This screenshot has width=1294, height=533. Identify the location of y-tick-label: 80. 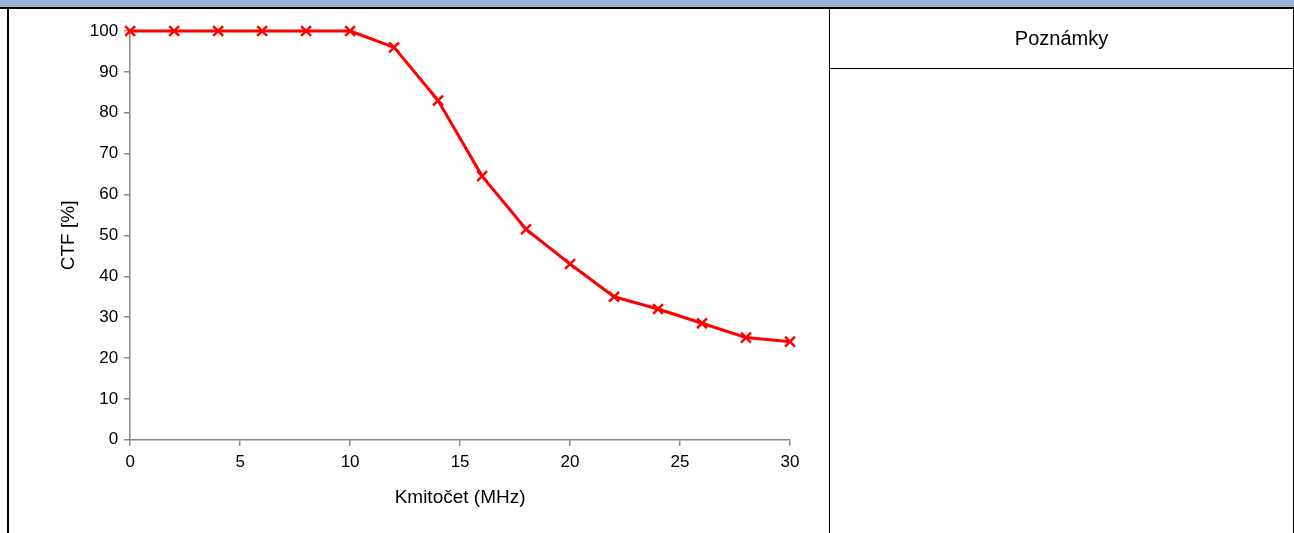
(109, 112).